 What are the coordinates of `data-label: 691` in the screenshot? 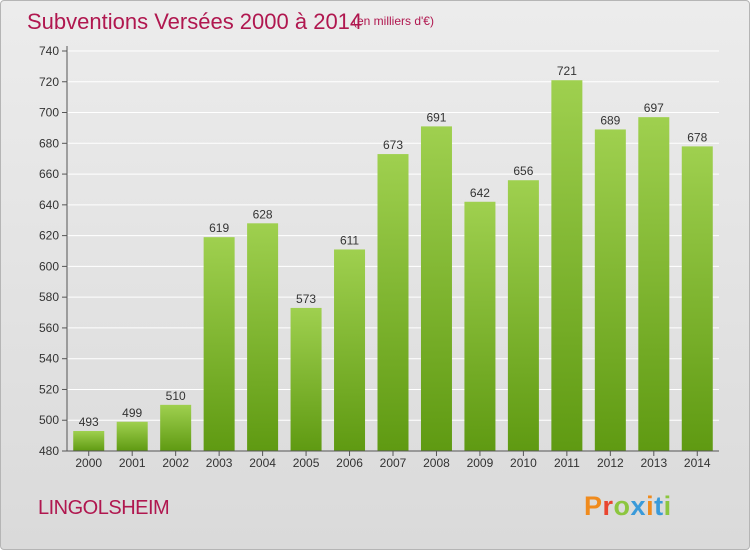 It's located at (436, 117).